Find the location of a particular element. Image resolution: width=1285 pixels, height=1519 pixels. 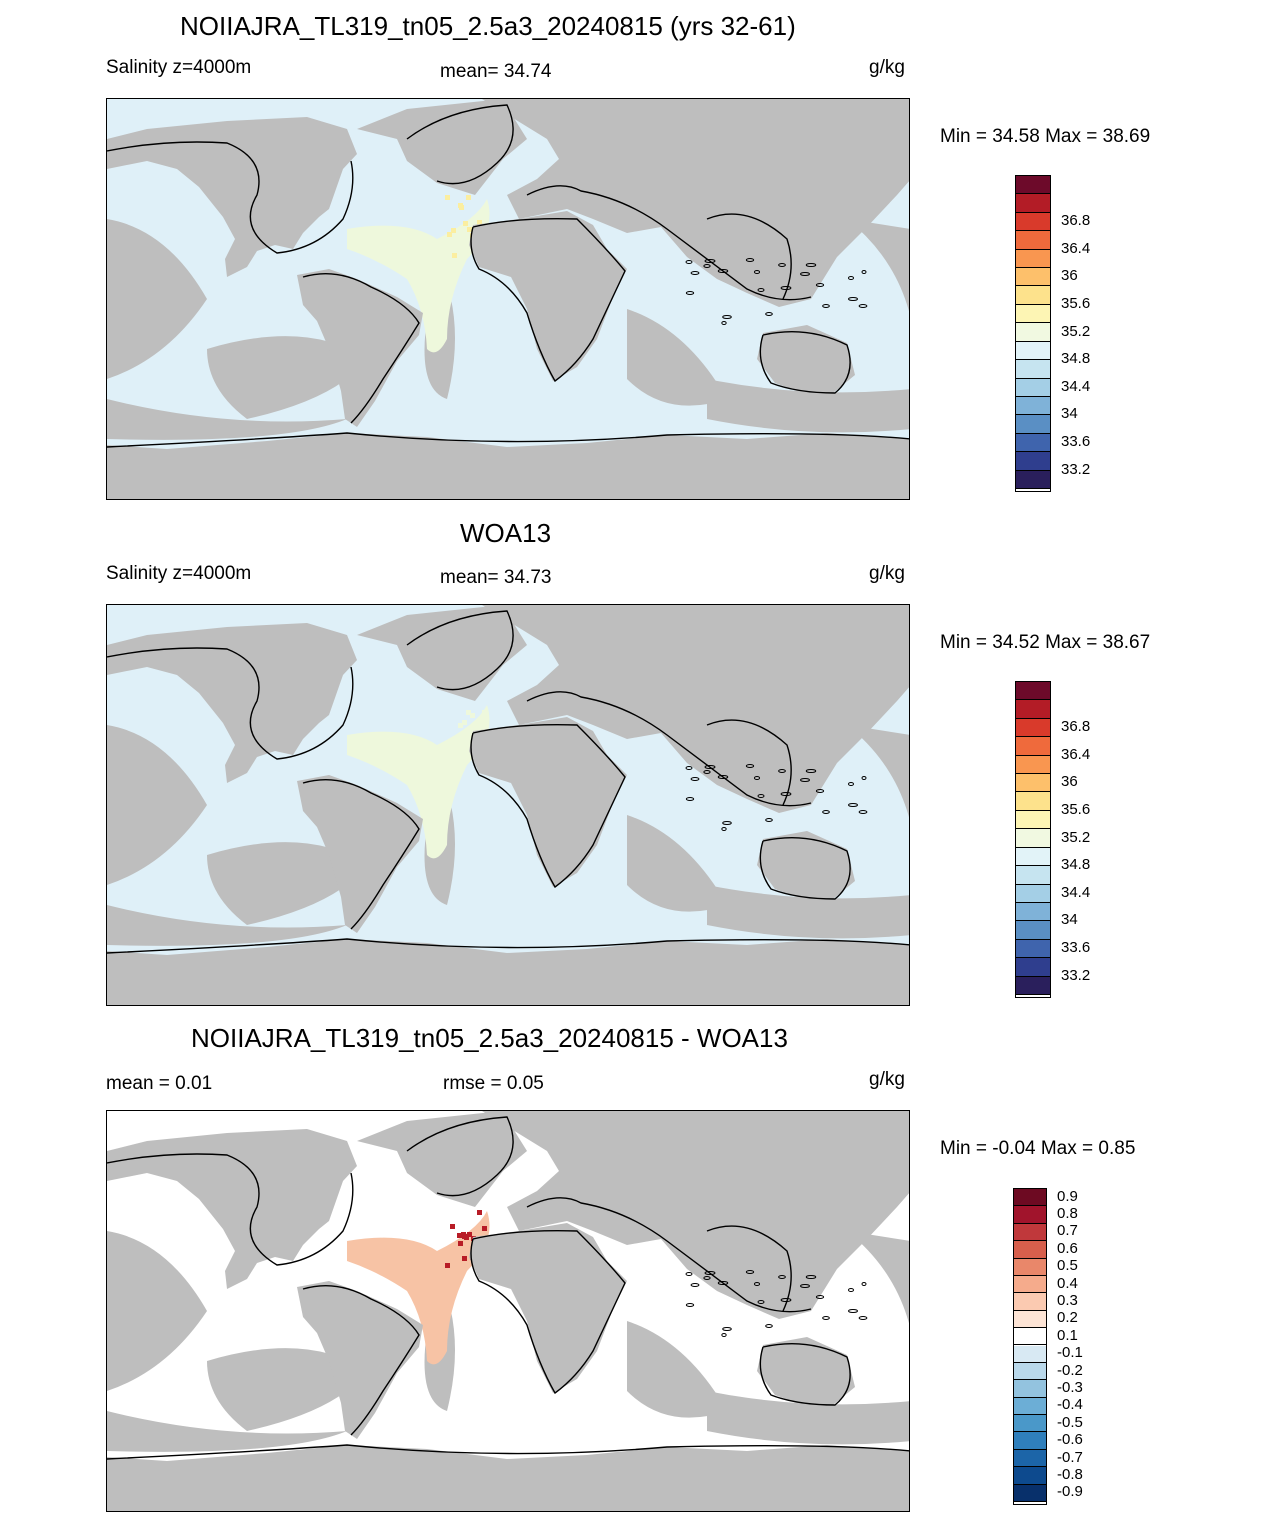

atlantic-anomaly is located at coordinates (418, 1288).